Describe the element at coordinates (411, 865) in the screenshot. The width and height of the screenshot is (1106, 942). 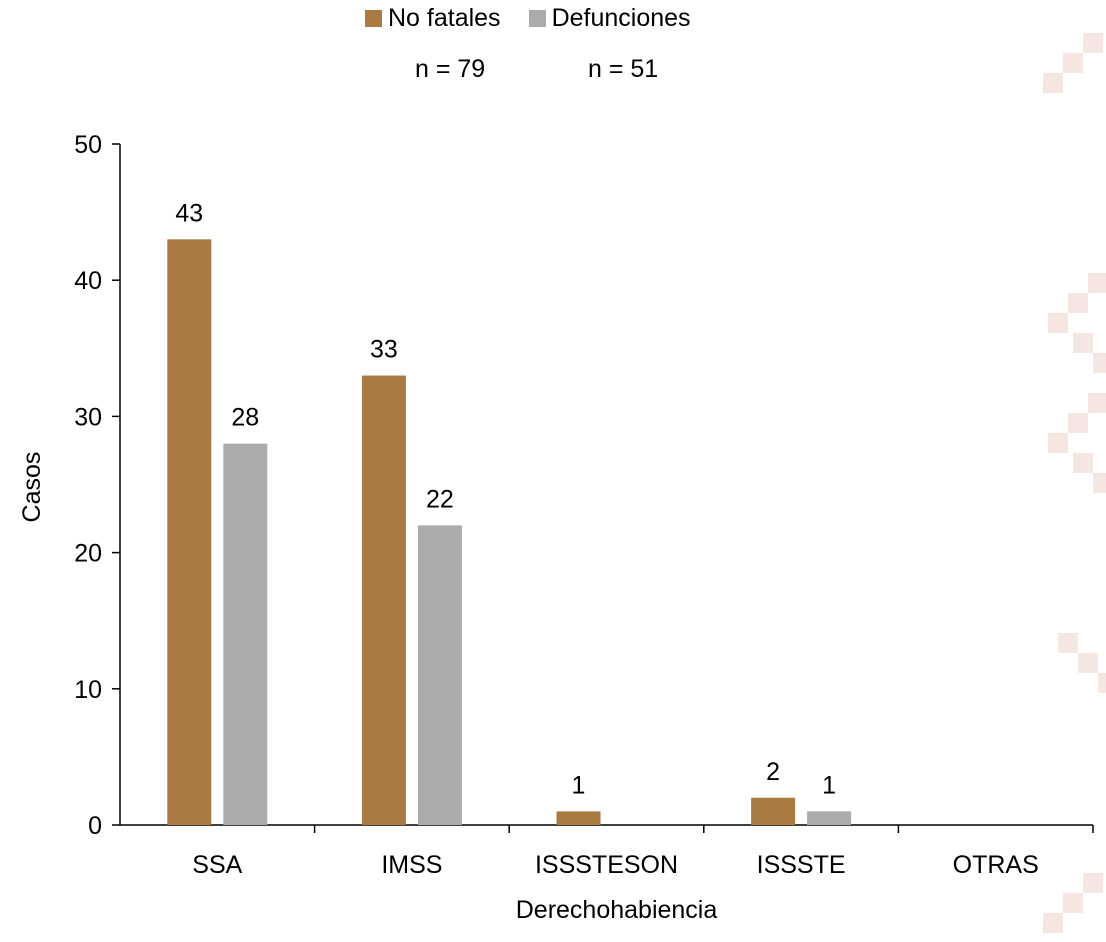
I see `x-tick-label: IMSS` at that location.